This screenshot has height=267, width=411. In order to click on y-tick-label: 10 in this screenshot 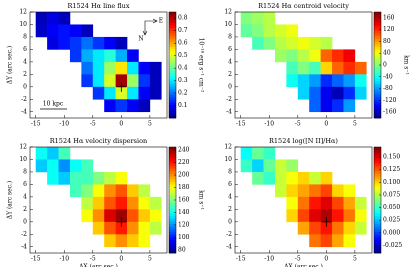, I will do `click(23, 24)`.